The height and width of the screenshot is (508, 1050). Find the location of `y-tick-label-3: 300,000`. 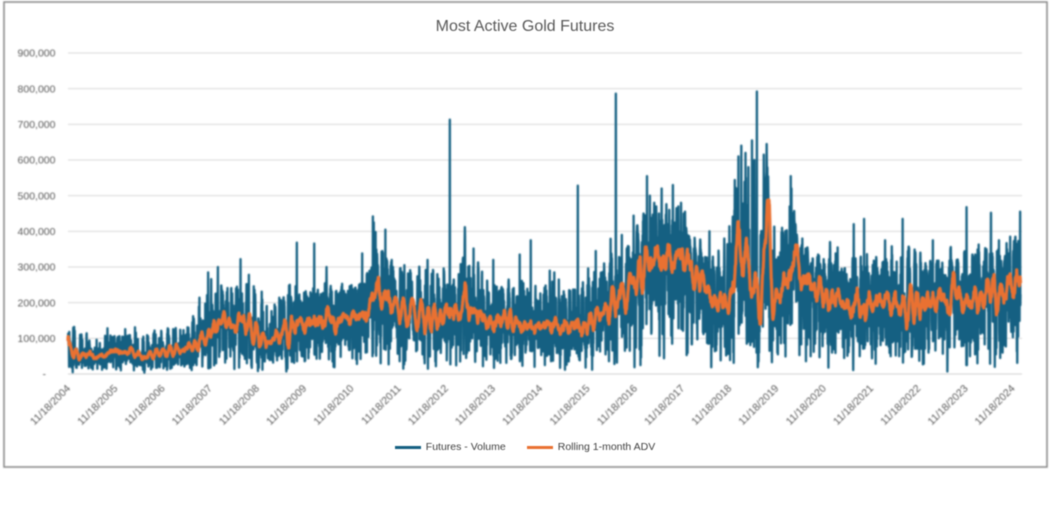

y-tick-label-3: 300,000 is located at coordinates (37, 268).